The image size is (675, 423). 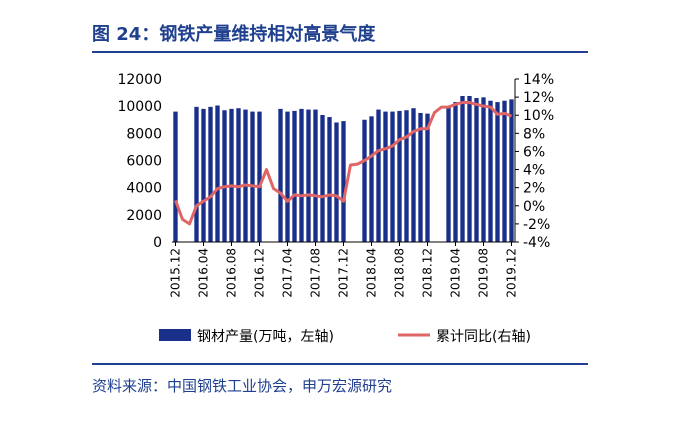 I want to click on right-tick-label: 12%, so click(x=538, y=98).